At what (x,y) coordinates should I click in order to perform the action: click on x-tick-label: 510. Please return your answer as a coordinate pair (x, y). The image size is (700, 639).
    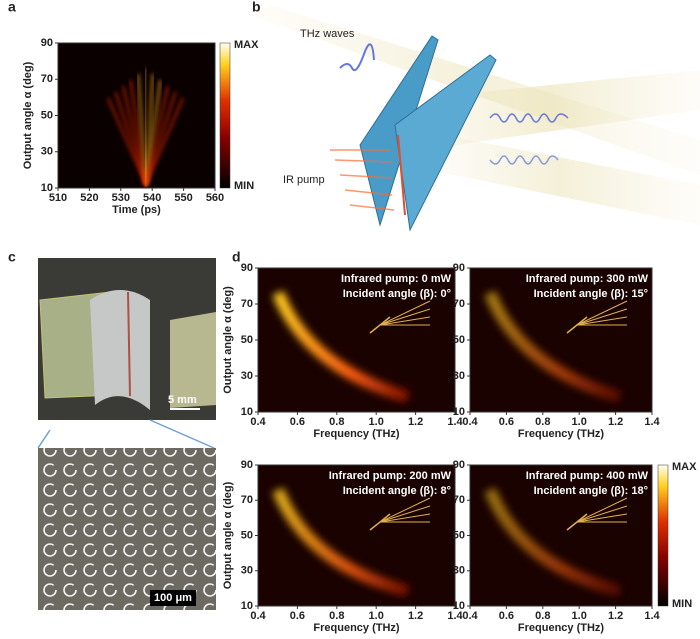
    Looking at the image, I should click on (58, 198).